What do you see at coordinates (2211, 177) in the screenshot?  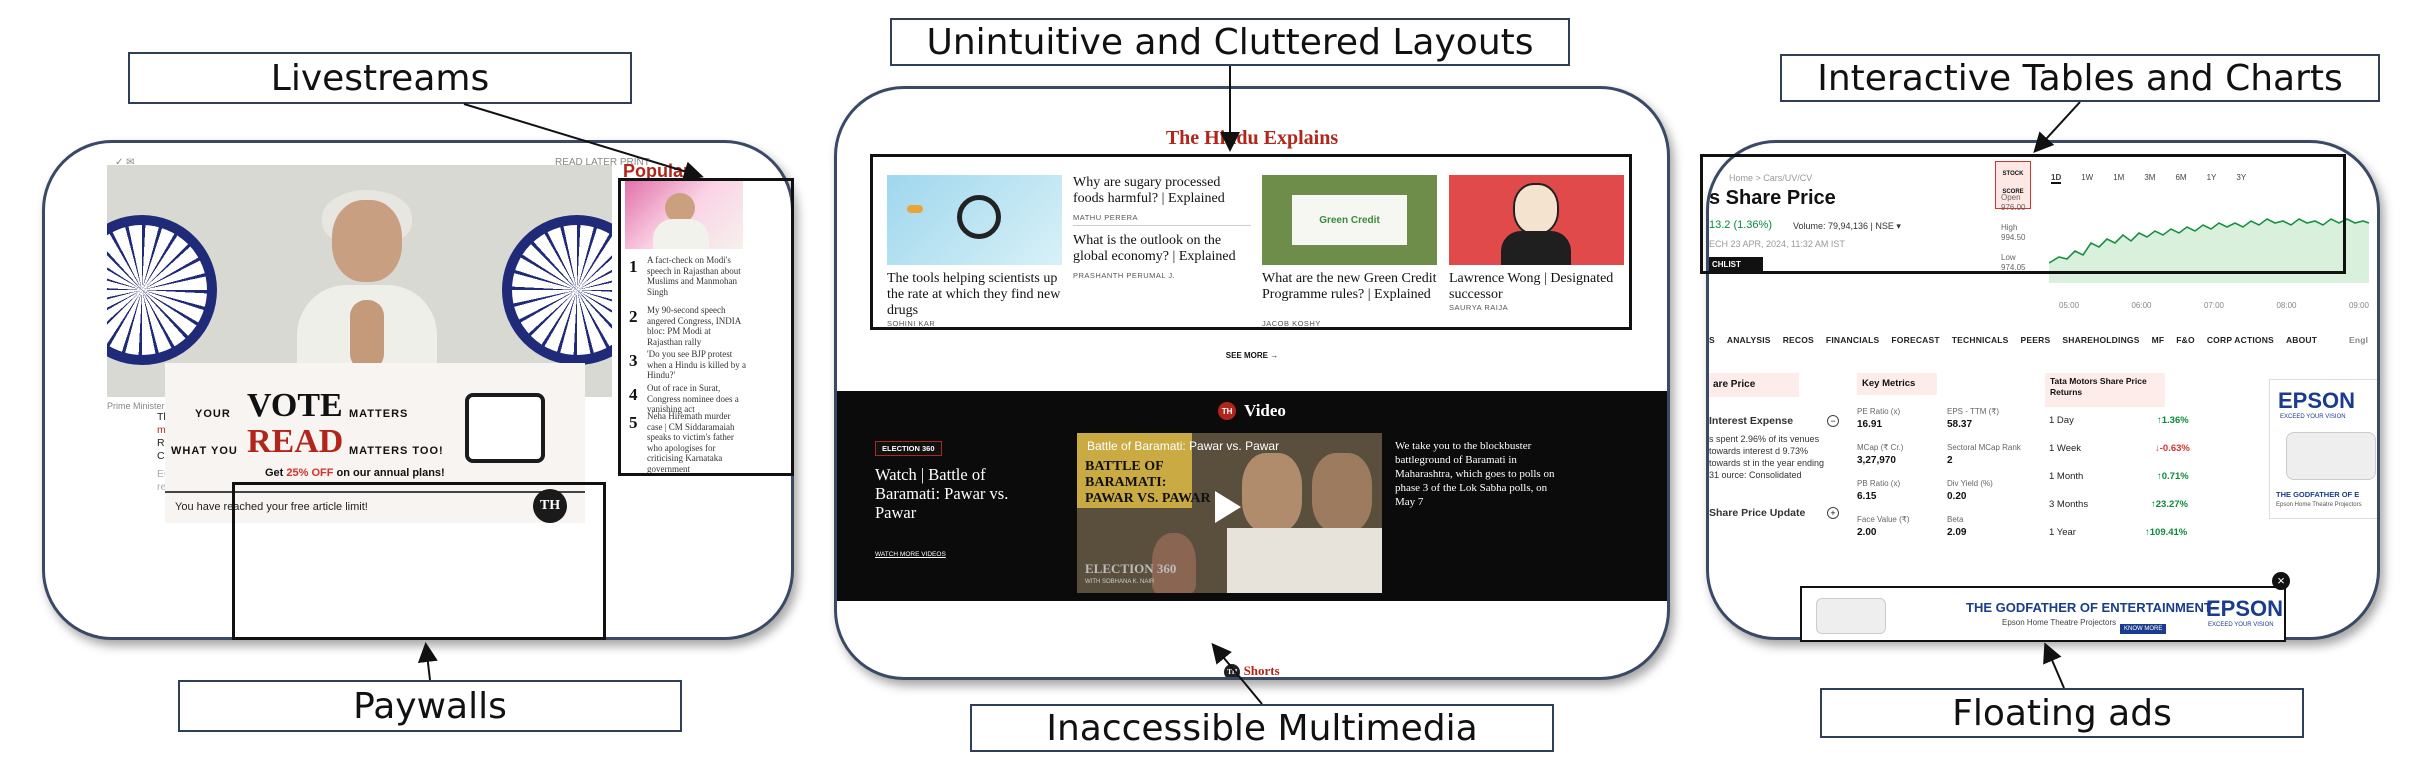 I see `range-tab: 1Y` at bounding box center [2211, 177].